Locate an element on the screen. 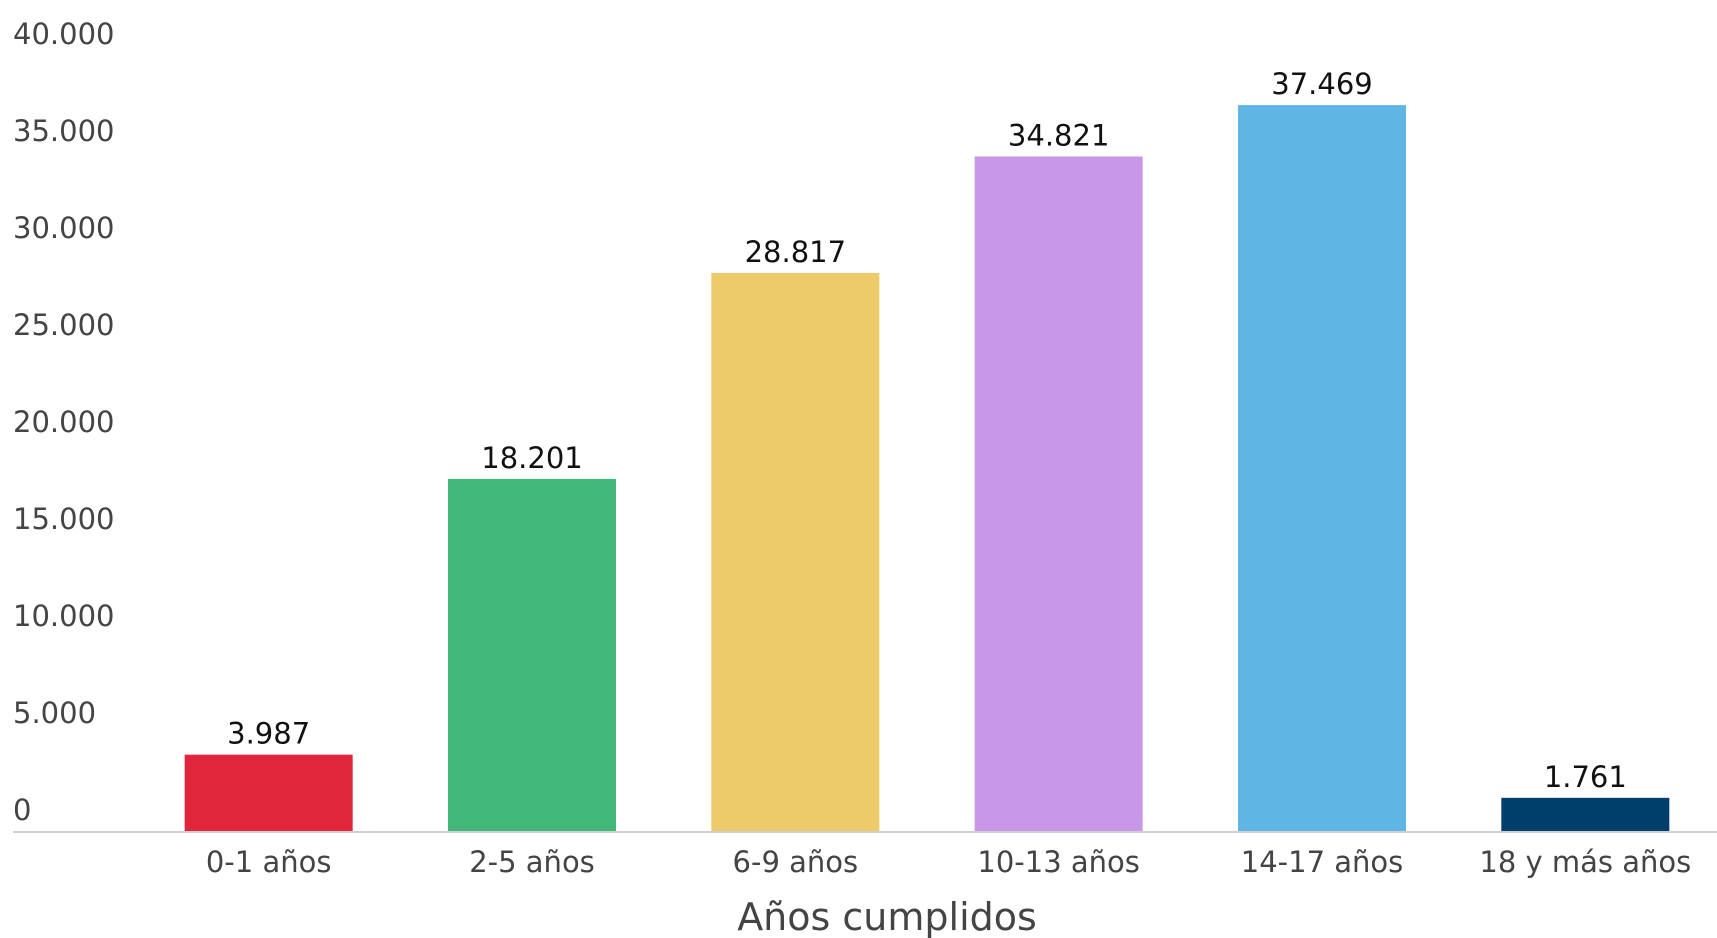 This screenshot has width=1717, height=938. data-label: 34.821 is located at coordinates (1058, 135).